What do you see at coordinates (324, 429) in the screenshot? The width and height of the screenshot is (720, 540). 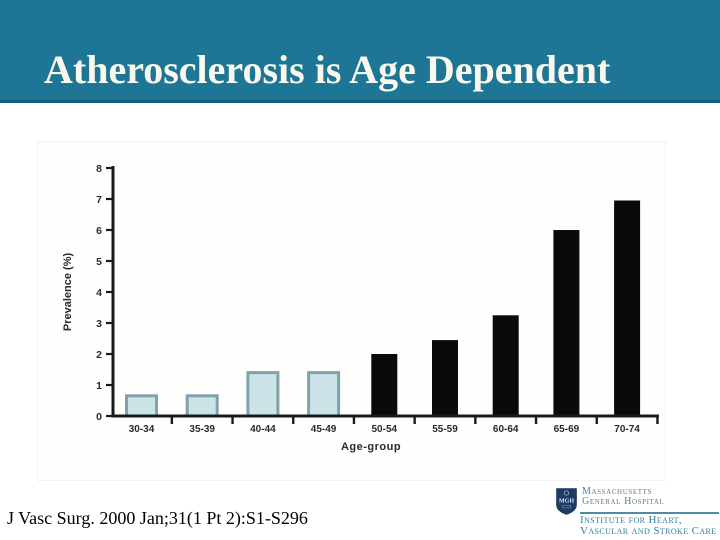 I see `x-category-label: 45-49` at bounding box center [324, 429].